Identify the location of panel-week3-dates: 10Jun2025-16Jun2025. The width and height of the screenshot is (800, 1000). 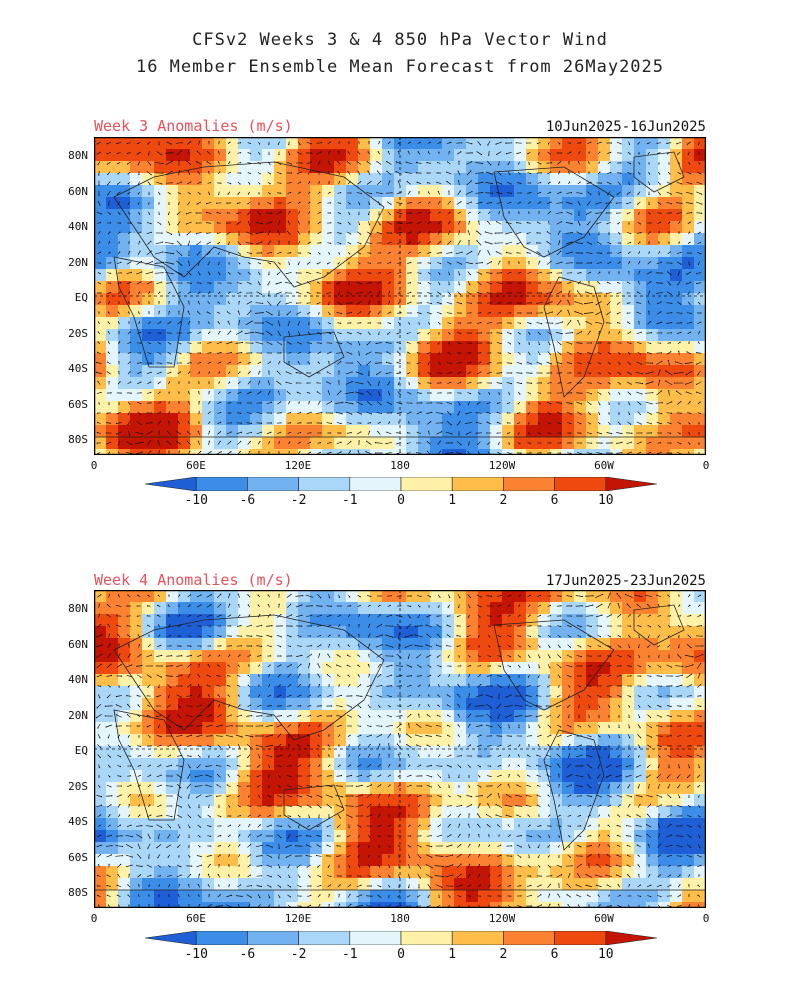
(625, 127).